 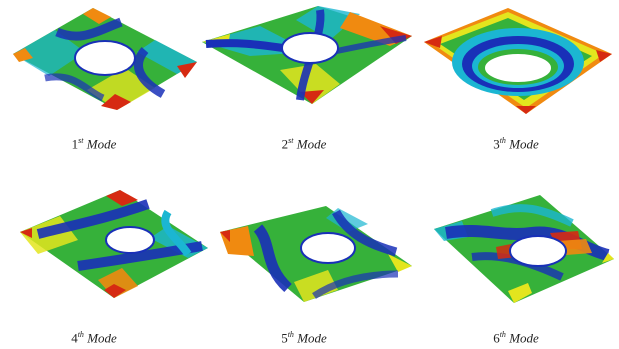 What do you see at coordinates (524, 249) in the screenshot?
I see `mode-6-plate` at bounding box center [524, 249].